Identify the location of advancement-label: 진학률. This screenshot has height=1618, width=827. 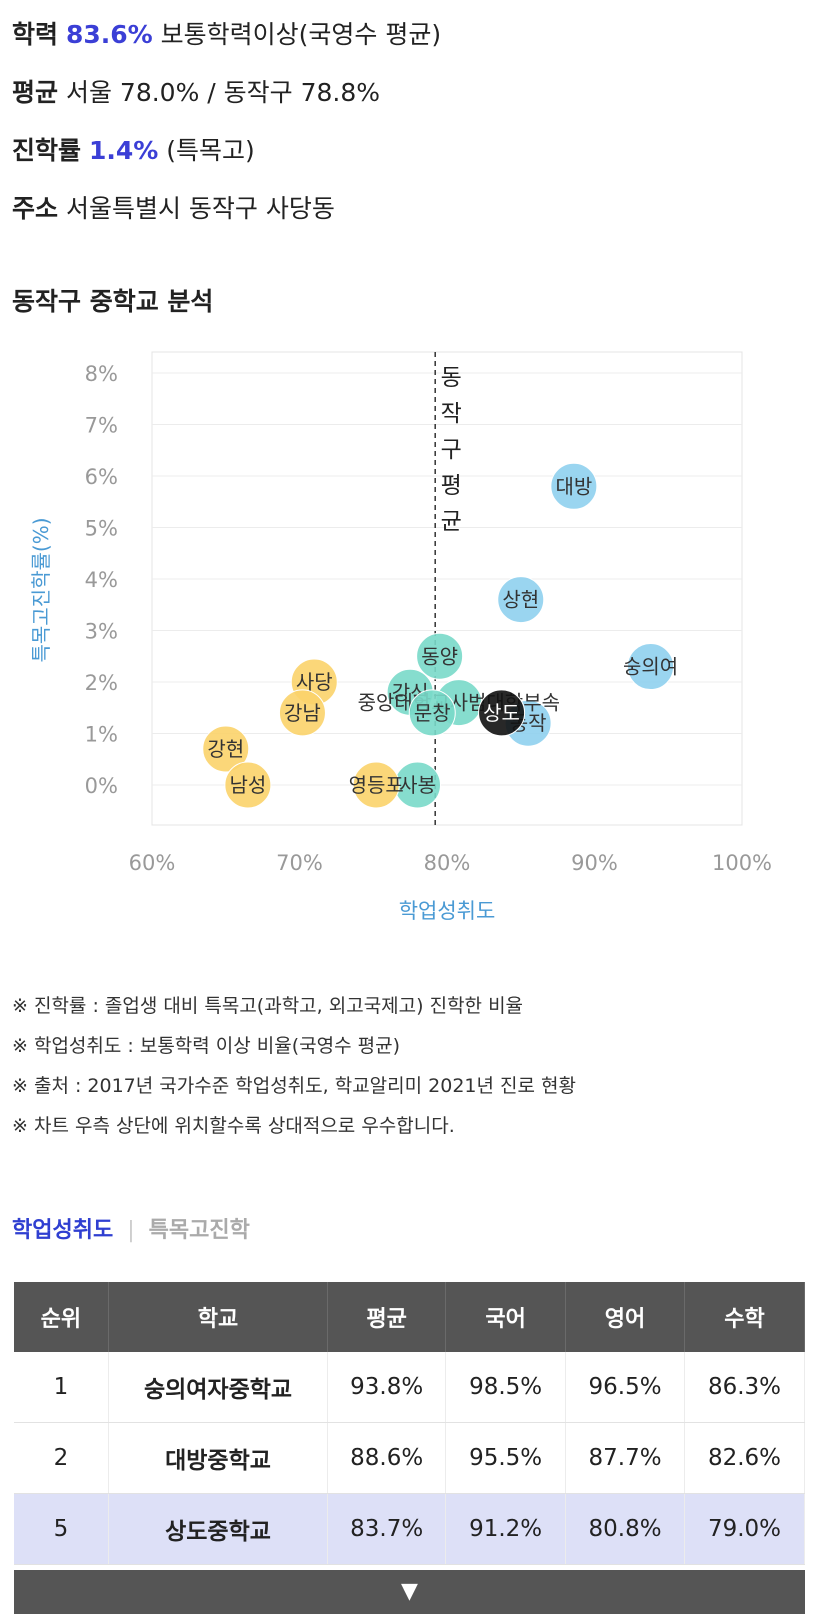
(47, 150).